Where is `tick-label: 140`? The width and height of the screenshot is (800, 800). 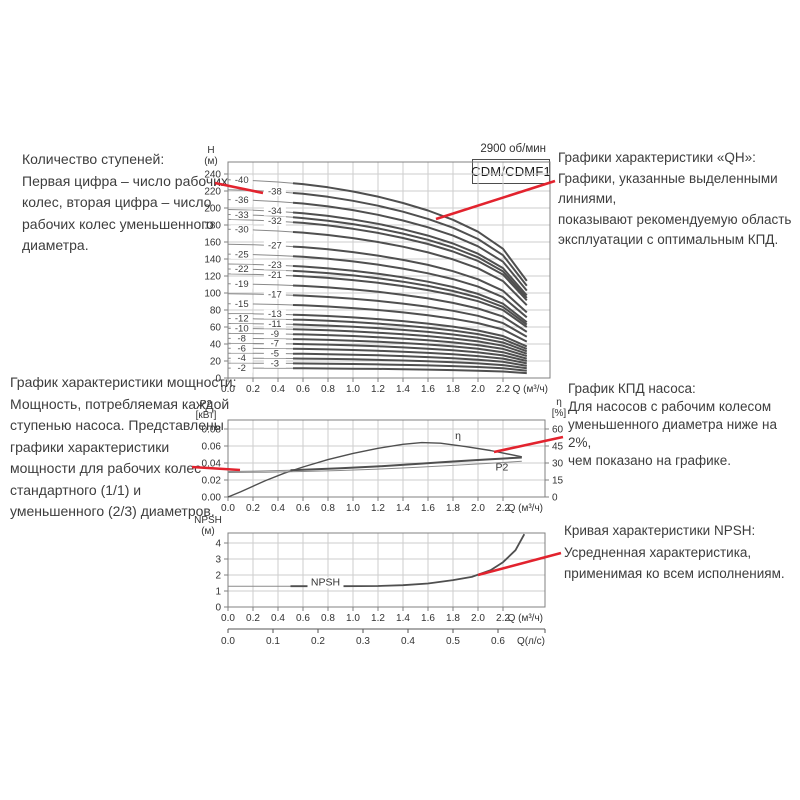
tick-label: 140 is located at coordinates (212, 260).